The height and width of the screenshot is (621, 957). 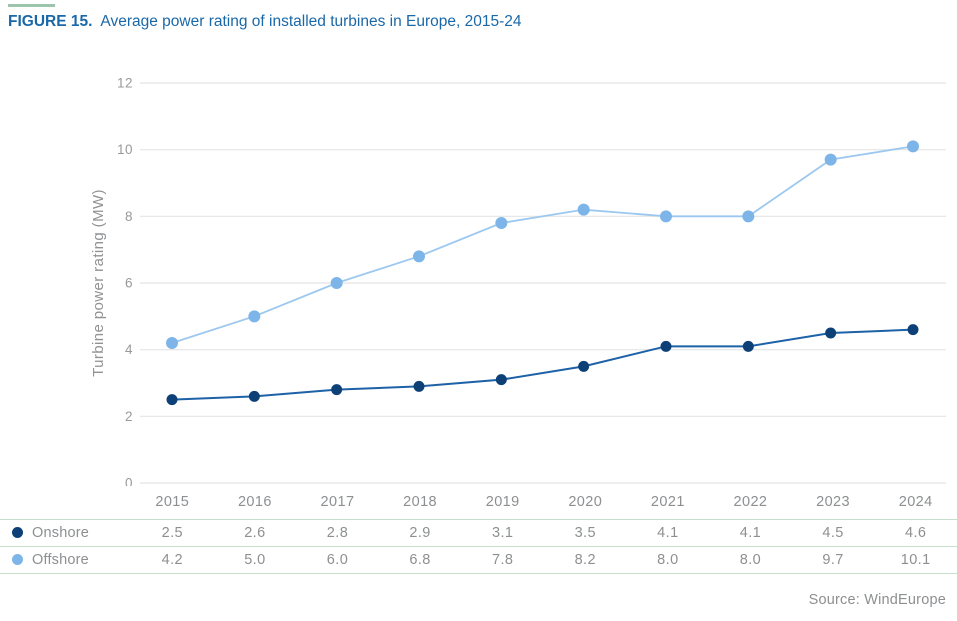 What do you see at coordinates (501, 223) in the screenshot?
I see `data-point-offshore-2019` at bounding box center [501, 223].